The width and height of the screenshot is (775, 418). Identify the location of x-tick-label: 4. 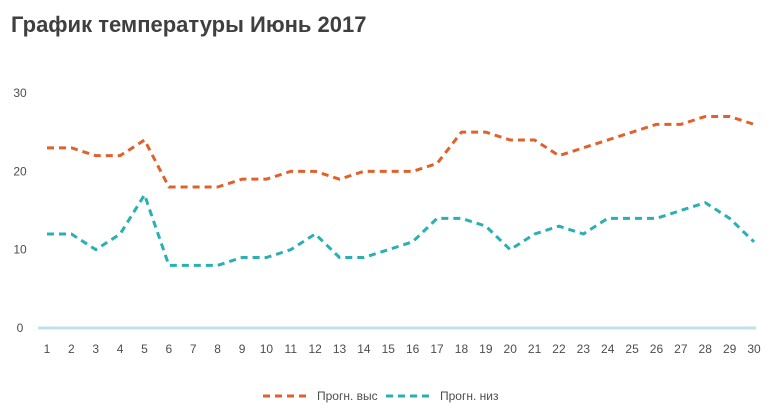
(120, 349).